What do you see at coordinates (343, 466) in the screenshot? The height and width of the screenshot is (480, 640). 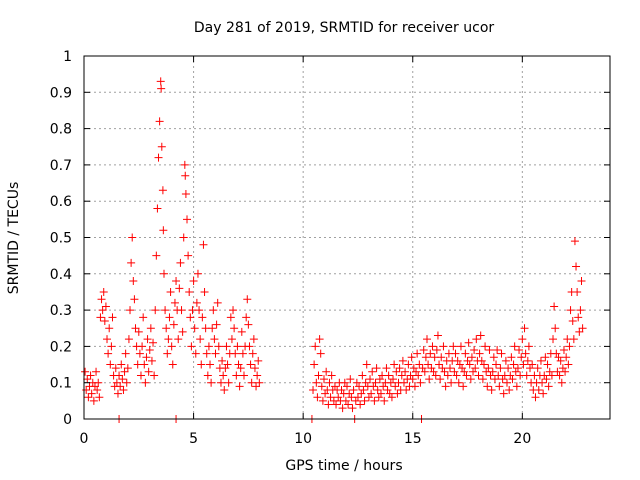 I see `x-axis-title: GPS time / hours` at bounding box center [343, 466].